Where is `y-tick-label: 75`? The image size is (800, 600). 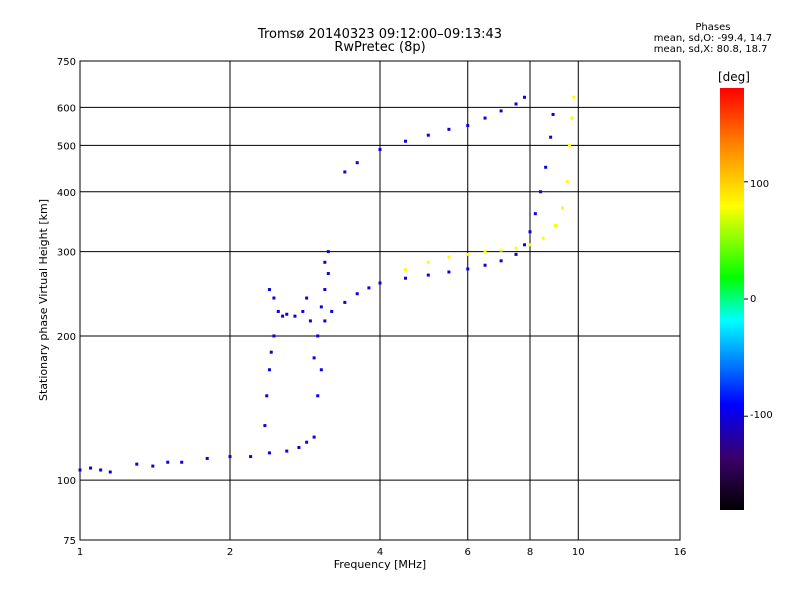
y-tick-label: 75 is located at coordinates (69, 541).